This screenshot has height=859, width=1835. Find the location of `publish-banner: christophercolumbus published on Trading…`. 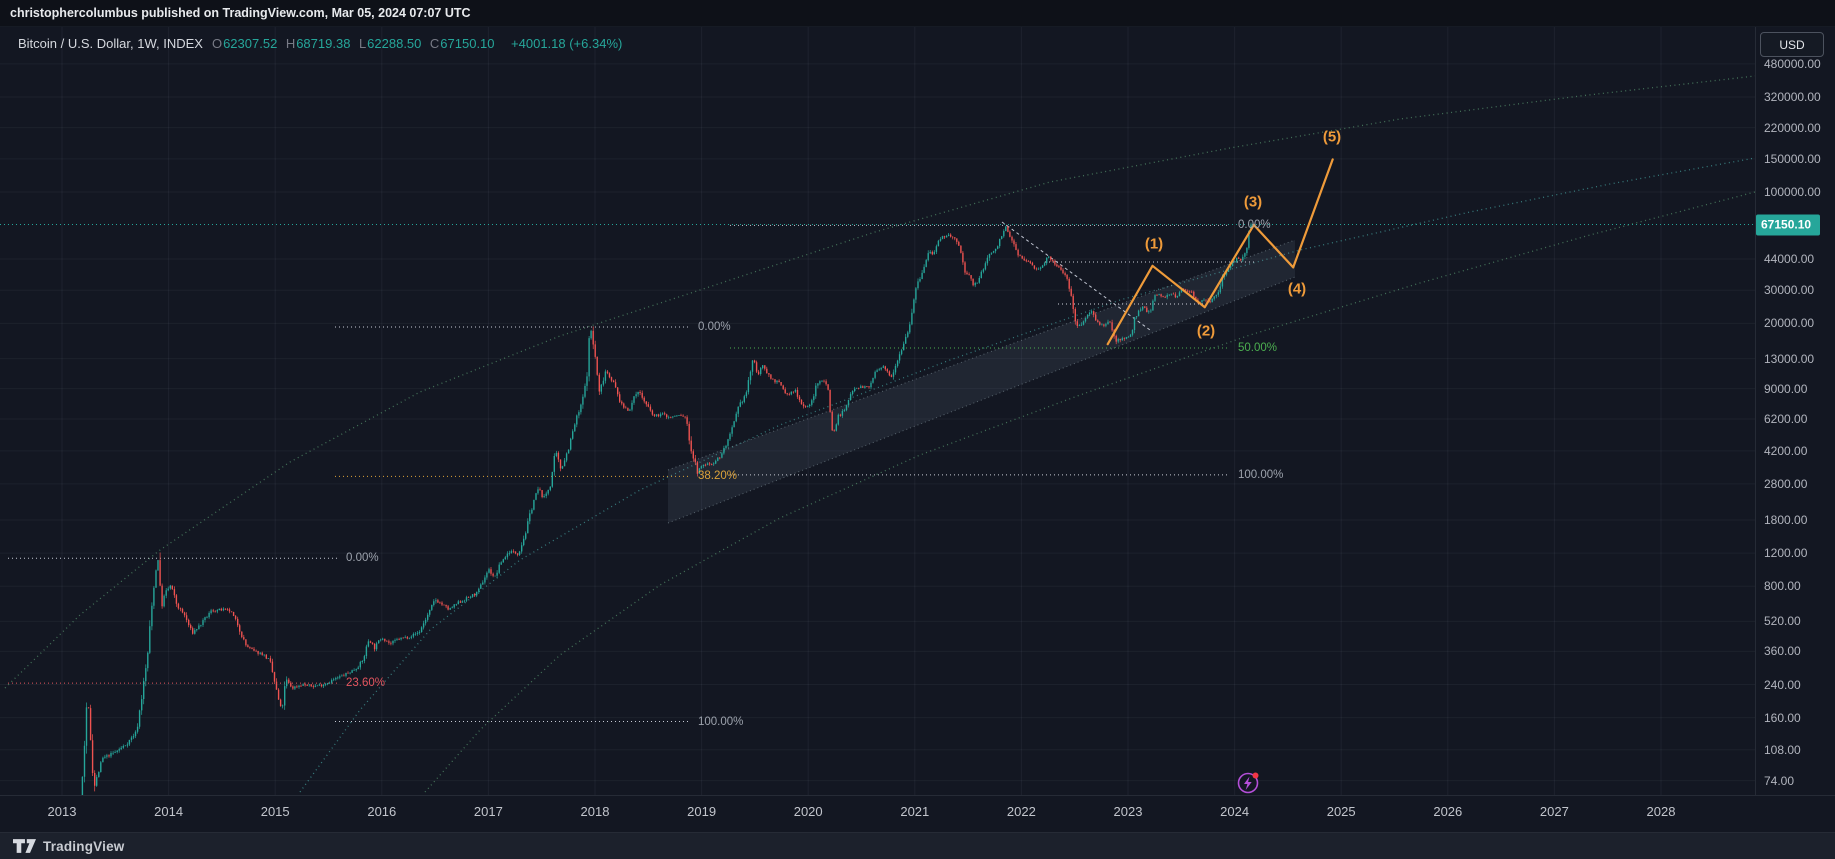

publish-banner: christophercolumbus published on Trading… is located at coordinates (917, 13).